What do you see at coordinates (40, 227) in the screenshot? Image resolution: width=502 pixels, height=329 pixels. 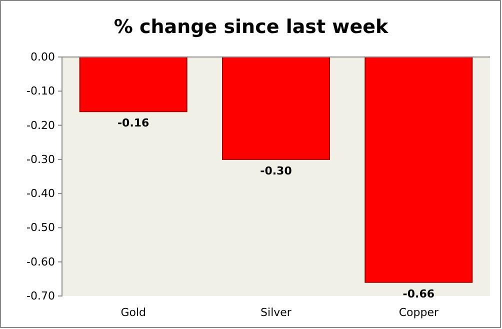 I see `y-tick-label: -0.50` at bounding box center [40, 227].